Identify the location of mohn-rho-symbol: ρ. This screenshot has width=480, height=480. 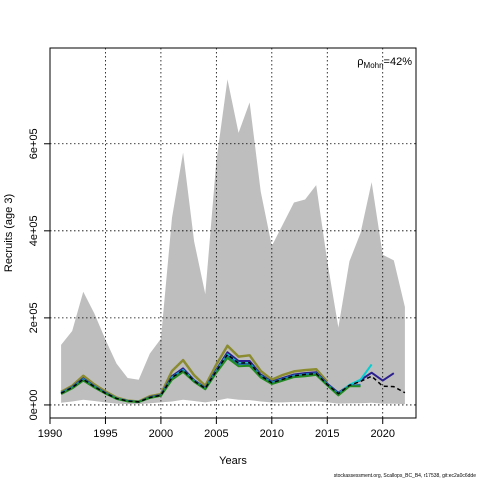
(360, 62).